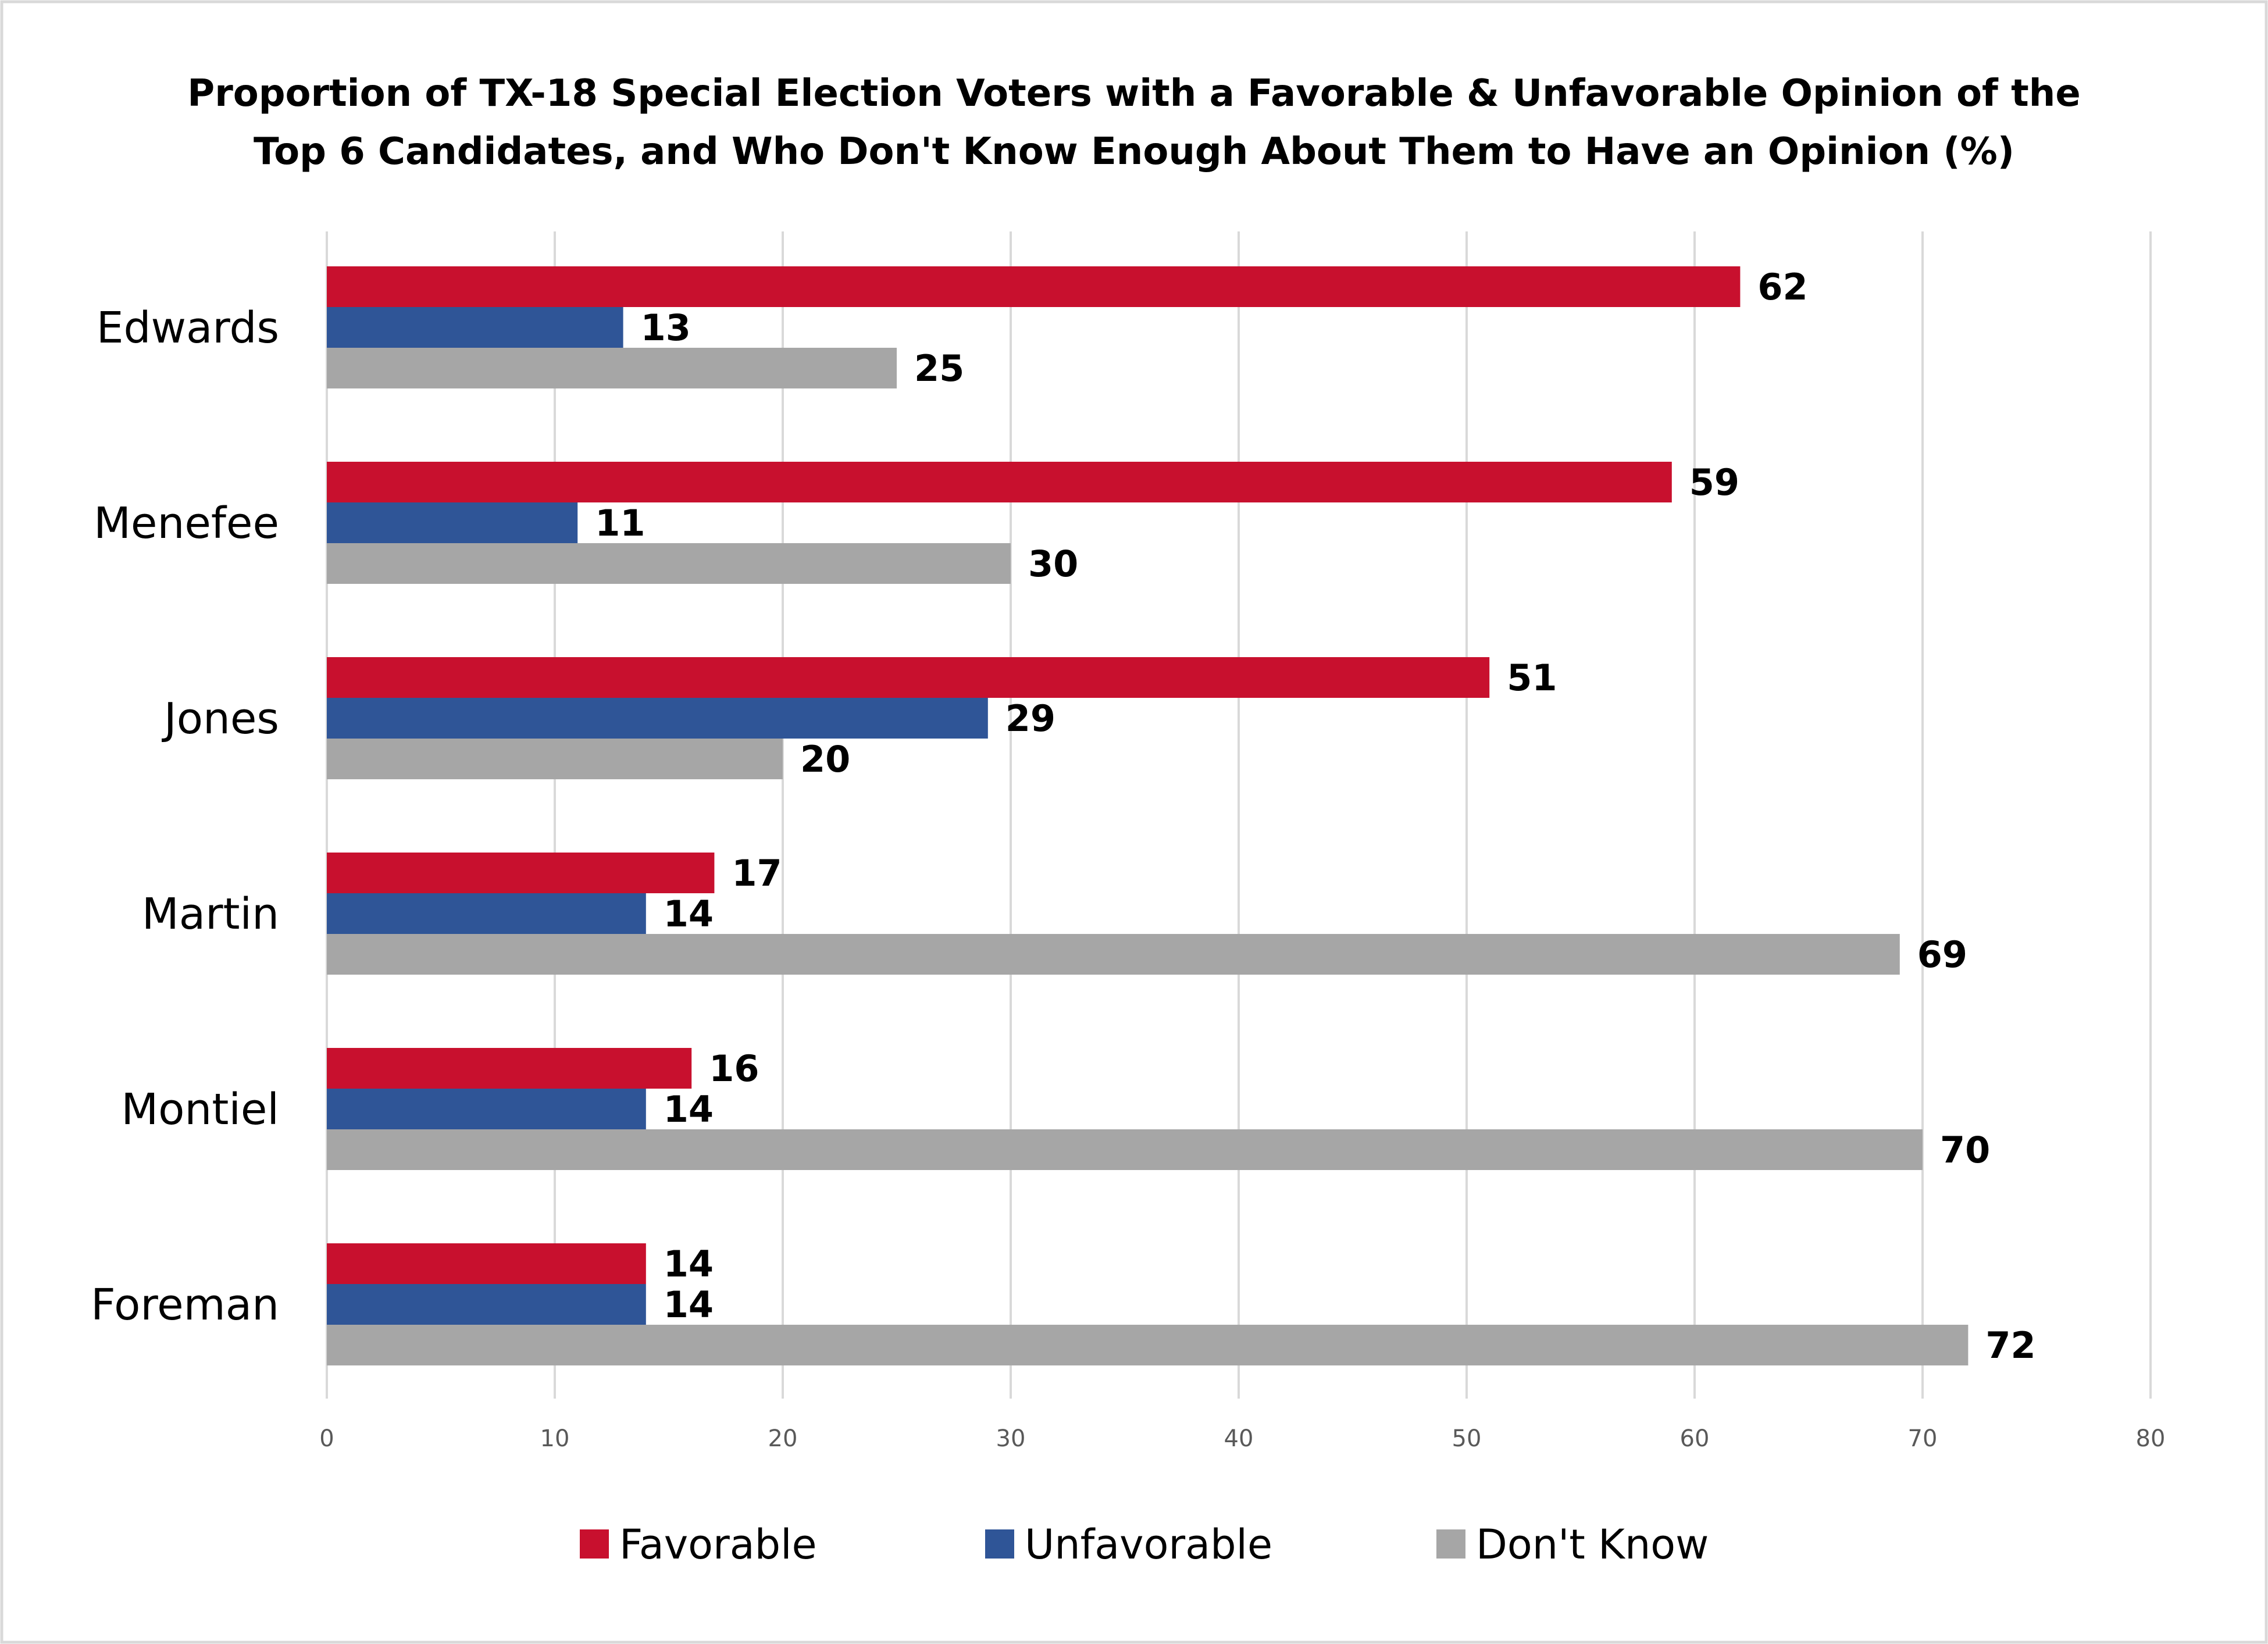 This screenshot has width=2268, height=1644. I want to click on x-tick-label: 50, so click(1467, 1438).